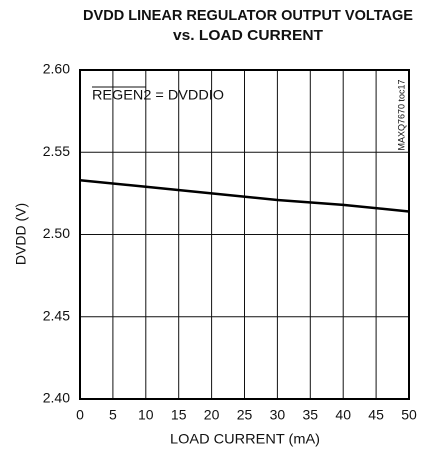 Image resolution: width=433 pixels, height=457 pixels. I want to click on data-line, so click(244, 195).